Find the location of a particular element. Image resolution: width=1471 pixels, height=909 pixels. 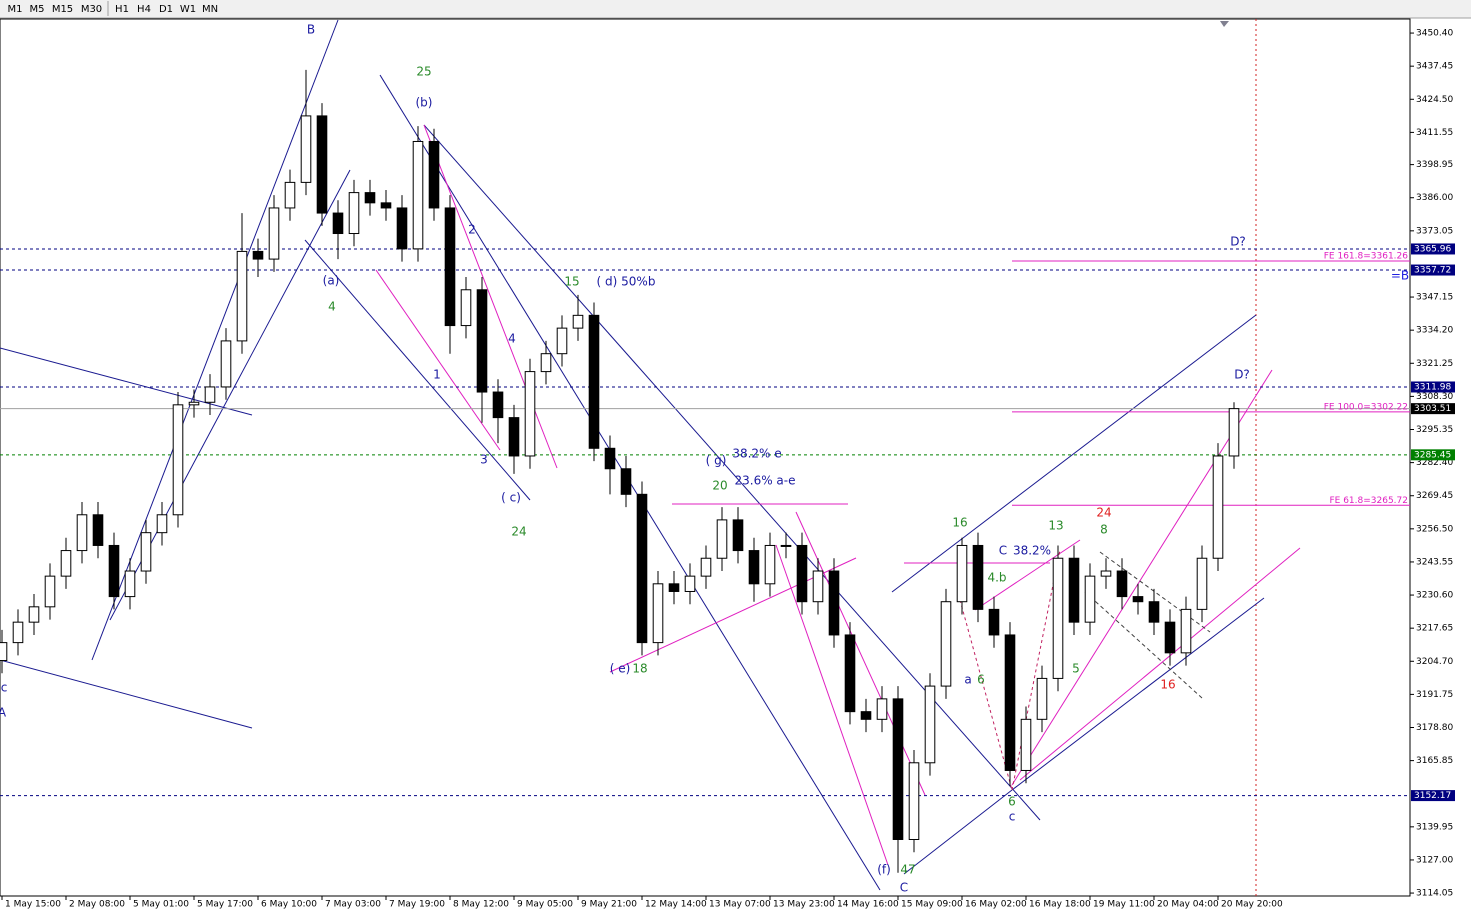

x-tick-label: 2 May 08:00 is located at coordinates (97, 904).